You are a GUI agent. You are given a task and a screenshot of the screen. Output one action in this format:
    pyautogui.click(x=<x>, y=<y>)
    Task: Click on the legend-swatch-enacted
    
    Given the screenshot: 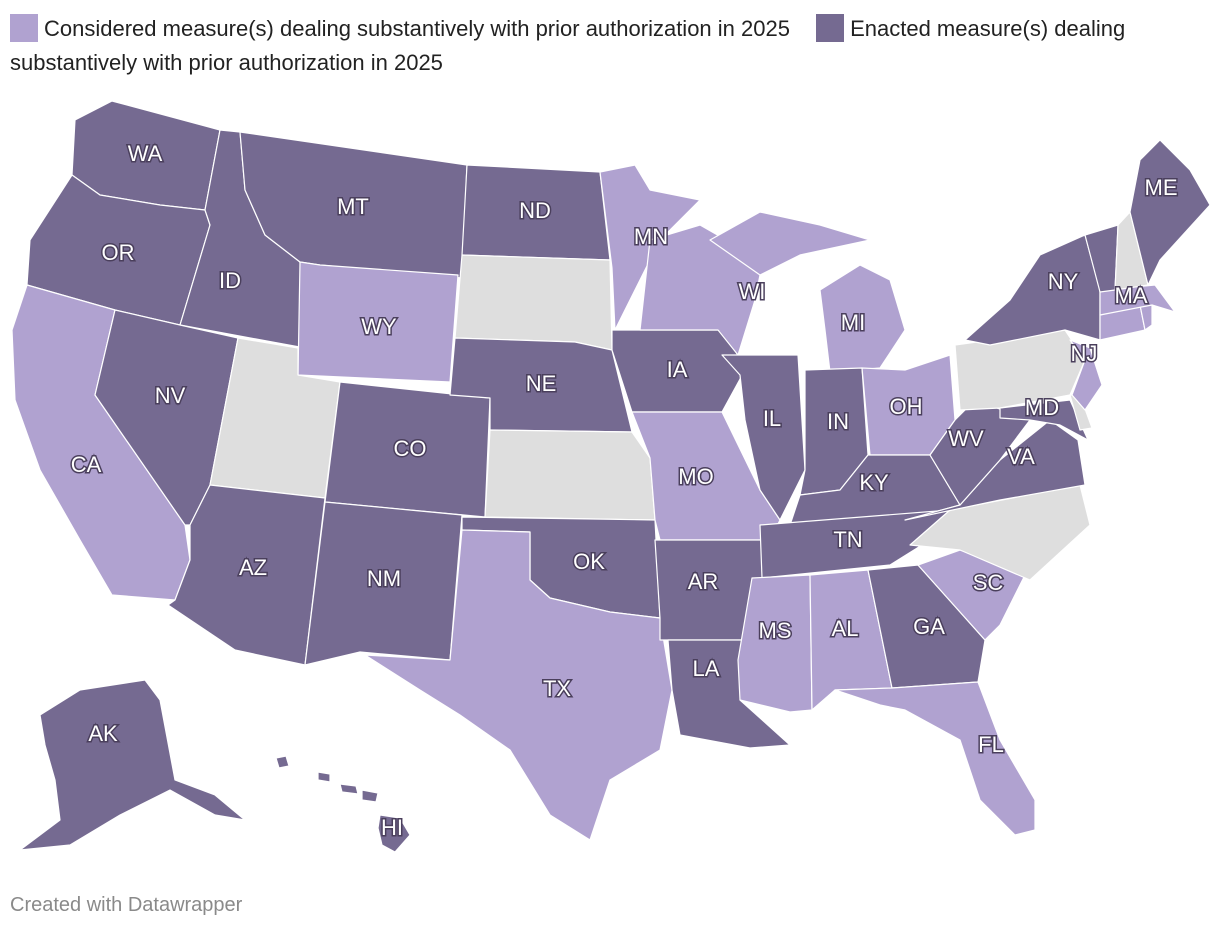 What is the action you would take?
    pyautogui.click(x=830, y=28)
    